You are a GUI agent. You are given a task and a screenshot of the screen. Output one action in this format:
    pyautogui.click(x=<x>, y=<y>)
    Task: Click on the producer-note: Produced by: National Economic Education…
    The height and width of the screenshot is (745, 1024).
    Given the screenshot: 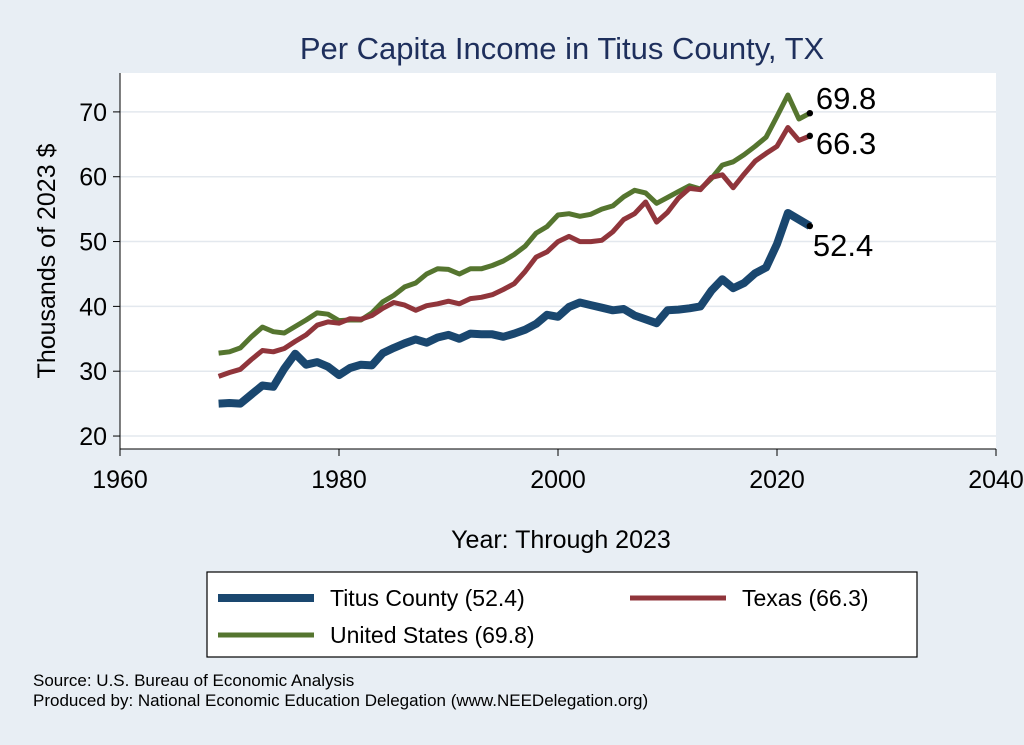 What is the action you would take?
    pyautogui.click(x=341, y=700)
    